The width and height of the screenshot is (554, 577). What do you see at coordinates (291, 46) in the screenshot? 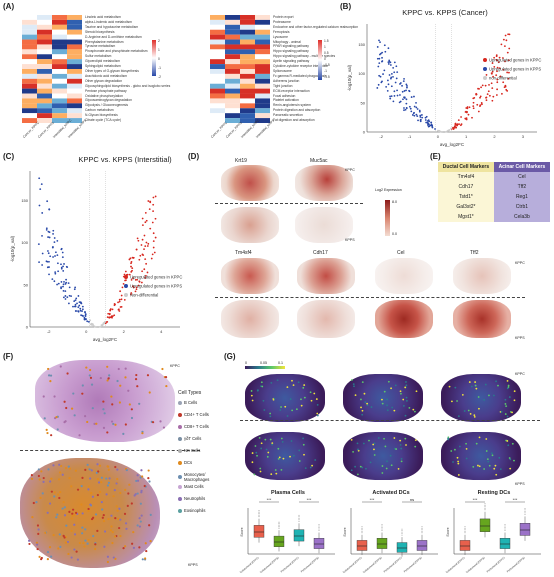
I see `heatmap-row-label: PPAR signaling pathway` at bounding box center [291, 46].